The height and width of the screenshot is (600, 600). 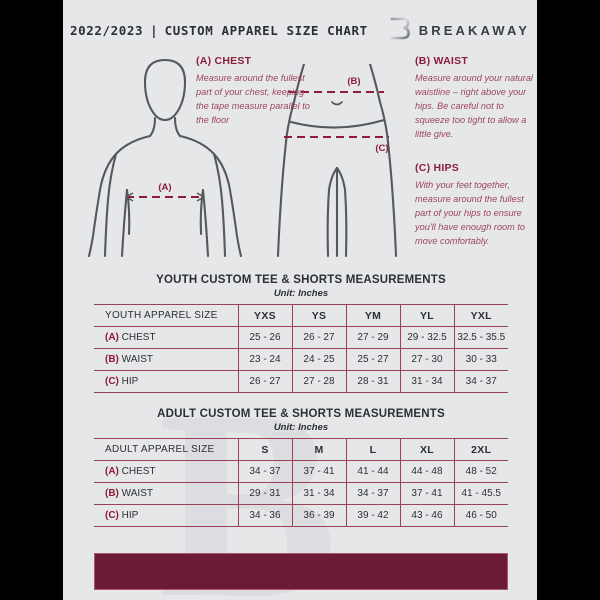 What do you see at coordinates (437, 168) in the screenshot?
I see `callout-hips-title: (C) HIPS` at bounding box center [437, 168].